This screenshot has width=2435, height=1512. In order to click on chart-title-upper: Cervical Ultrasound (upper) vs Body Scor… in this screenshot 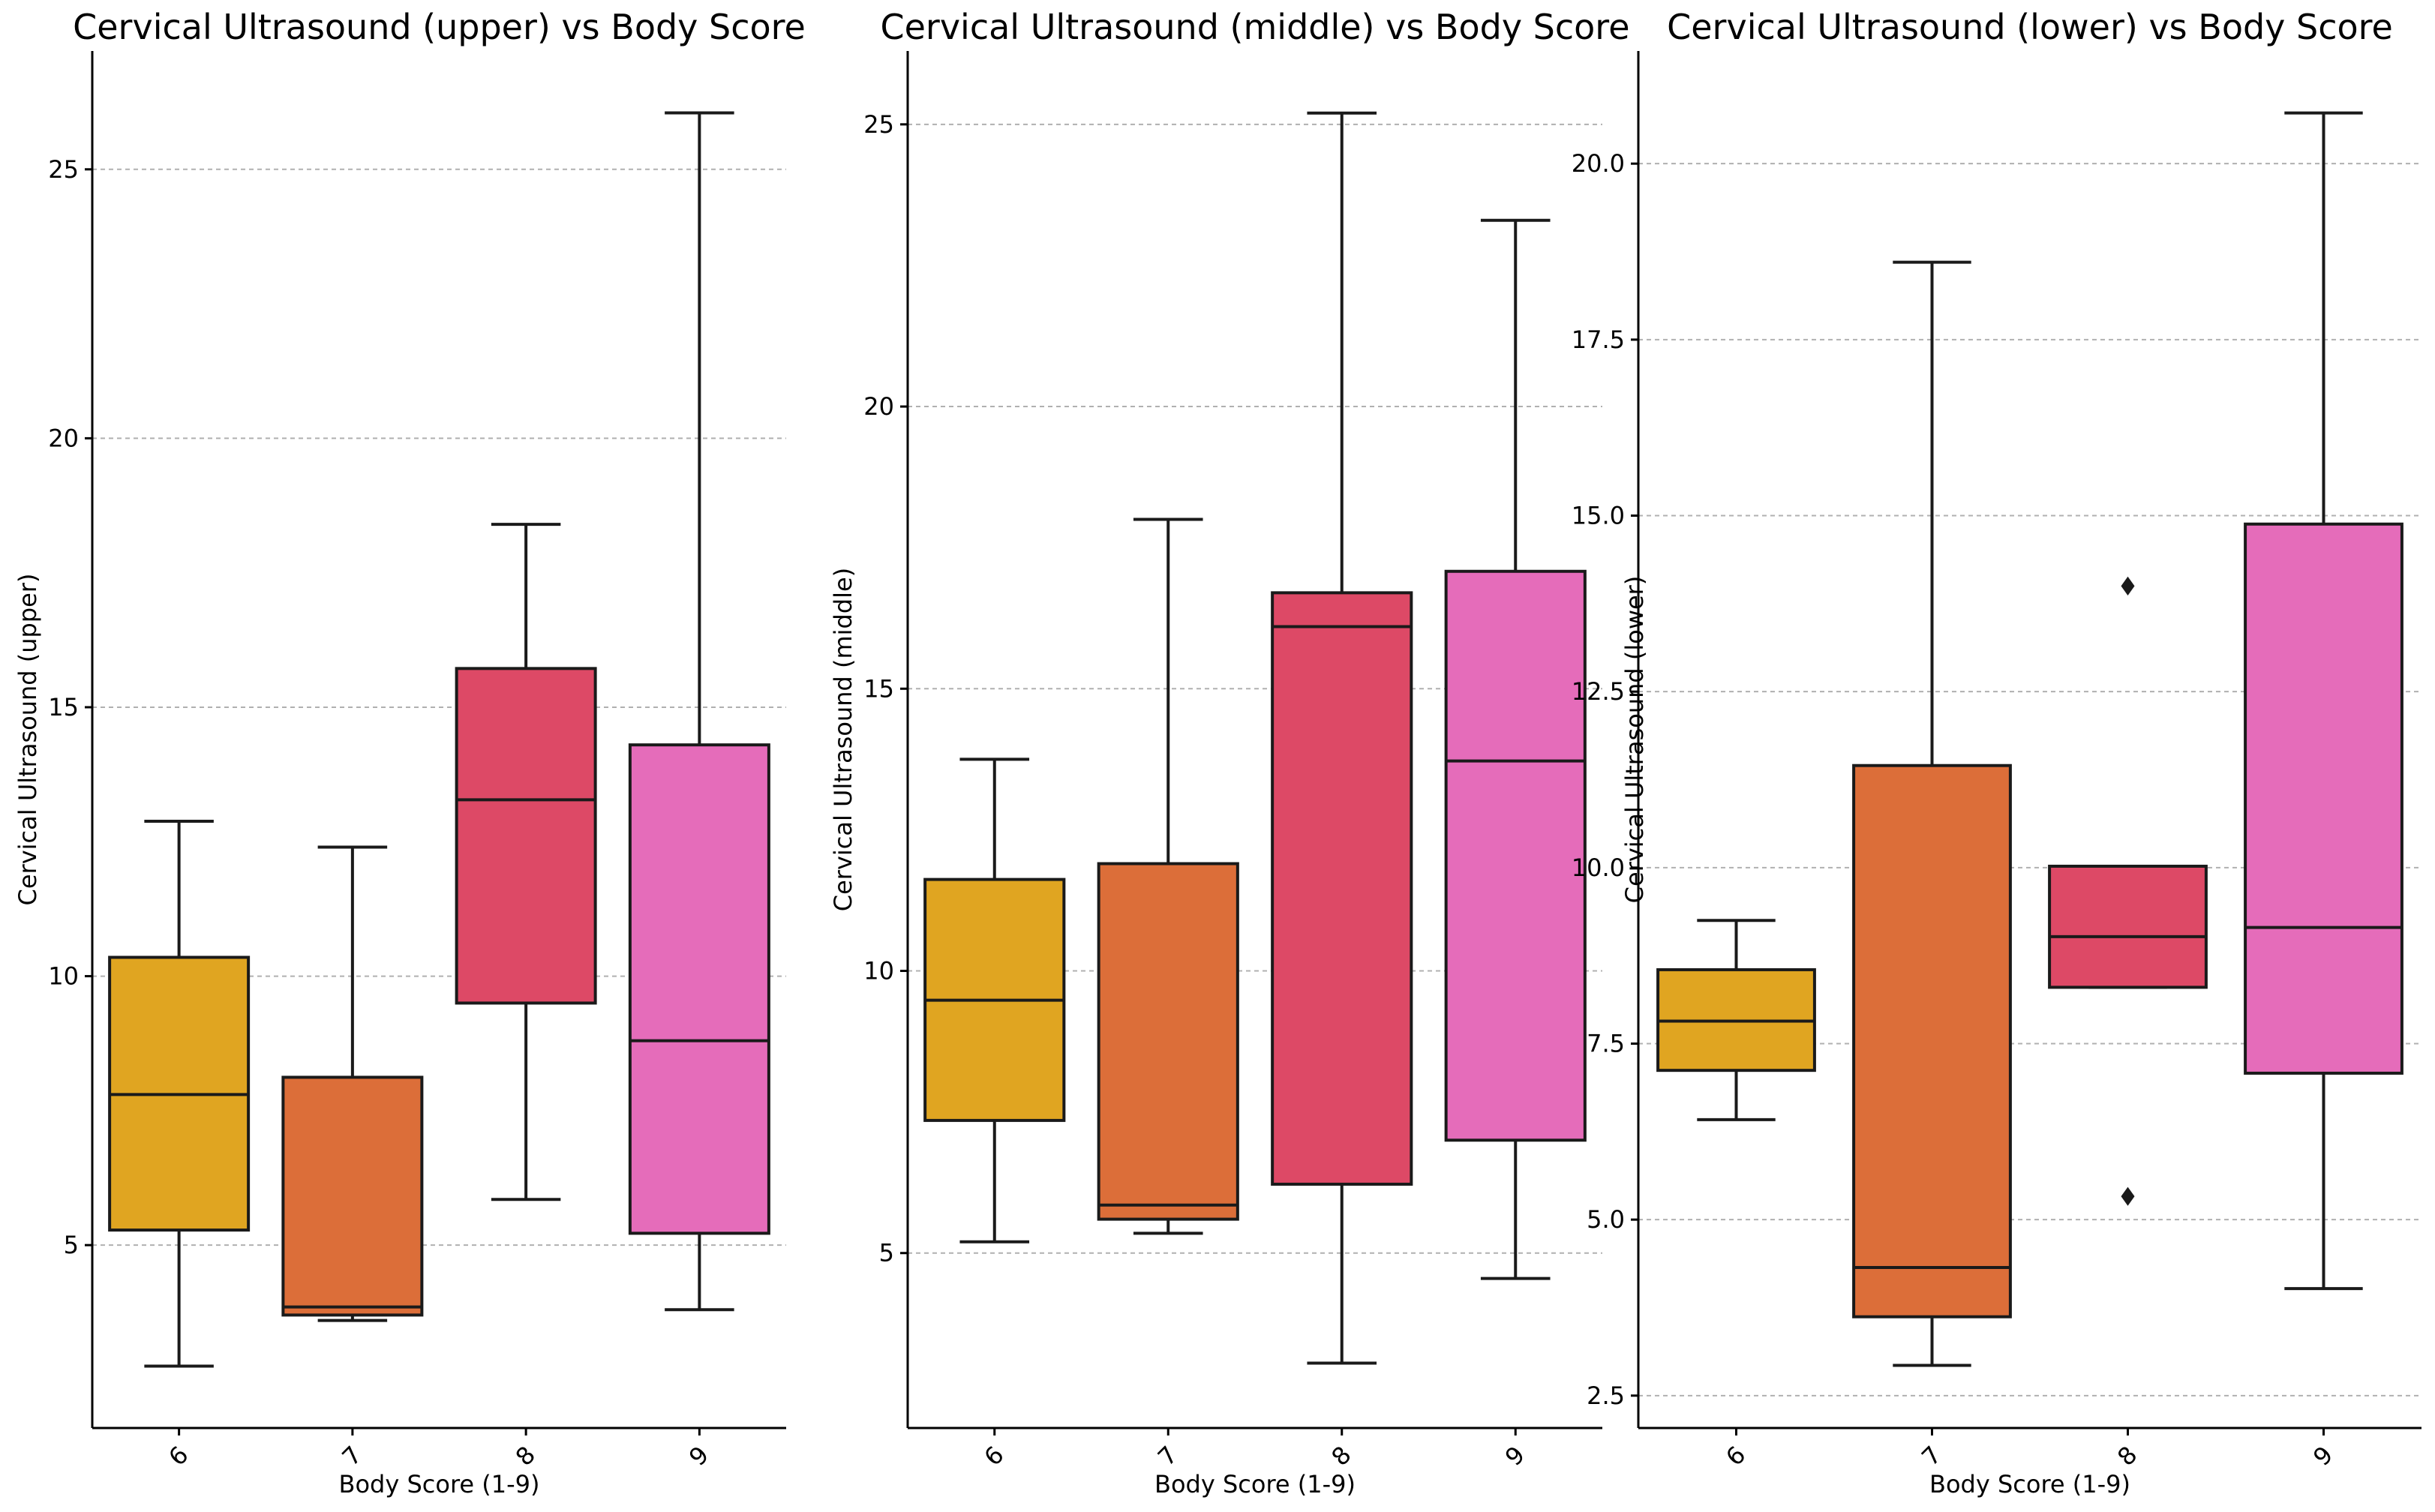, I will do `click(440, 27)`.